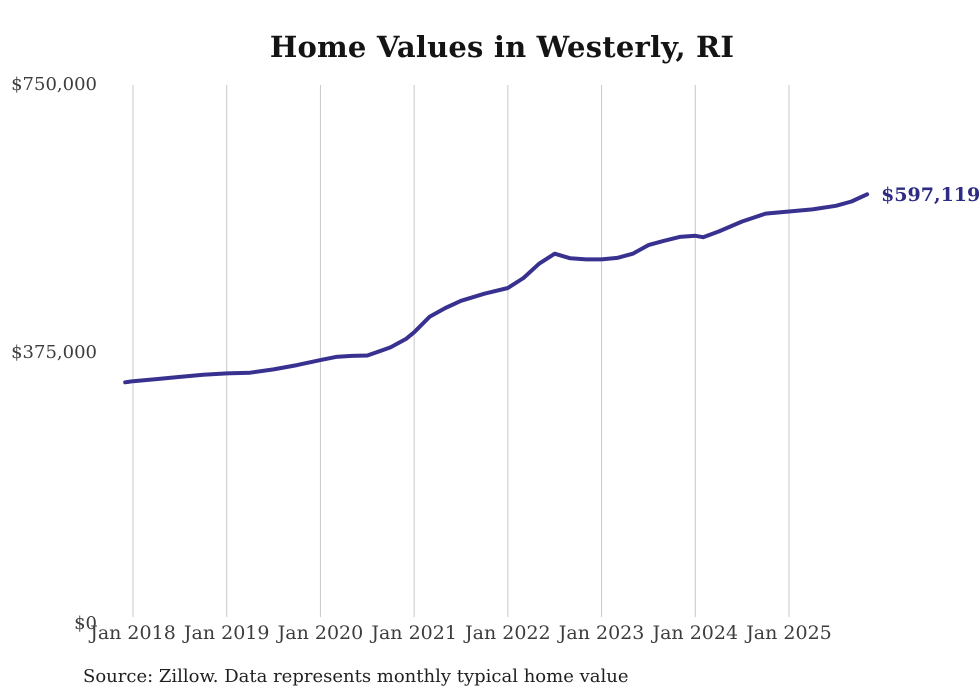 The height and width of the screenshot is (699, 980). What do you see at coordinates (54, 352) in the screenshot?
I see `y-axis-tick-label: $375,000` at bounding box center [54, 352].